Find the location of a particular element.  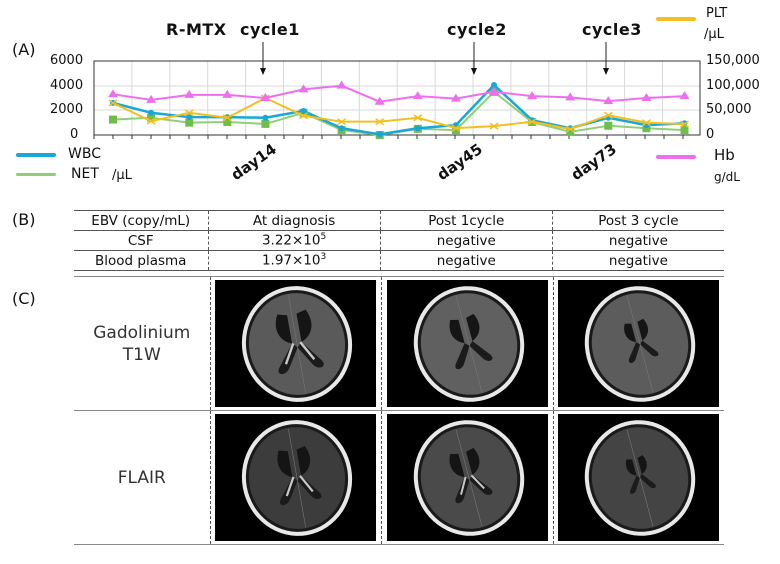

chart-series is located at coordinates (399, 109).